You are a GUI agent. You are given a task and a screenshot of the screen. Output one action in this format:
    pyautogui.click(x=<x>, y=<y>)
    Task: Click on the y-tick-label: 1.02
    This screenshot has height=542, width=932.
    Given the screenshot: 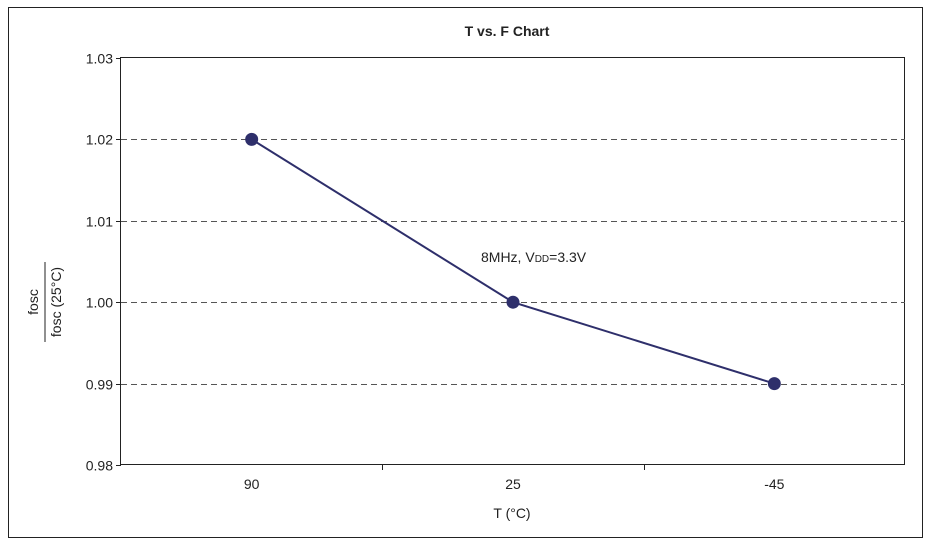 What is the action you would take?
    pyautogui.click(x=99, y=140)
    